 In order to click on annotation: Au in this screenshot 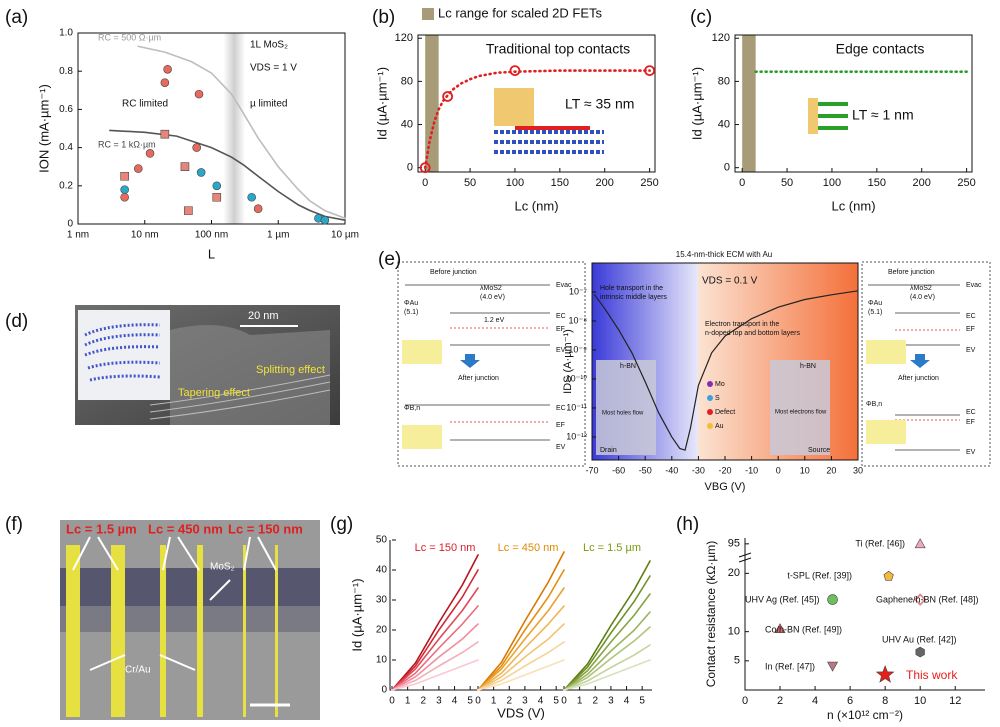, I will do `click(719, 426)`.